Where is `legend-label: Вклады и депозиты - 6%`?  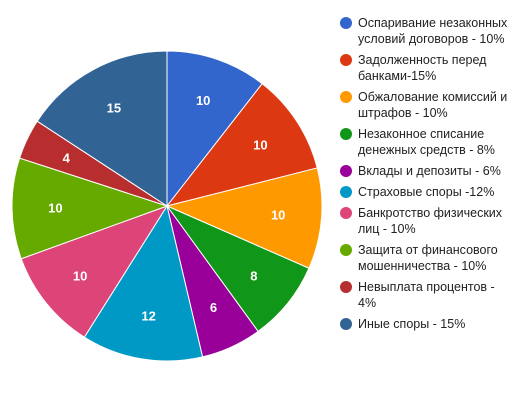 legend-label: Вклады и депозиты - 6% is located at coordinates (429, 171).